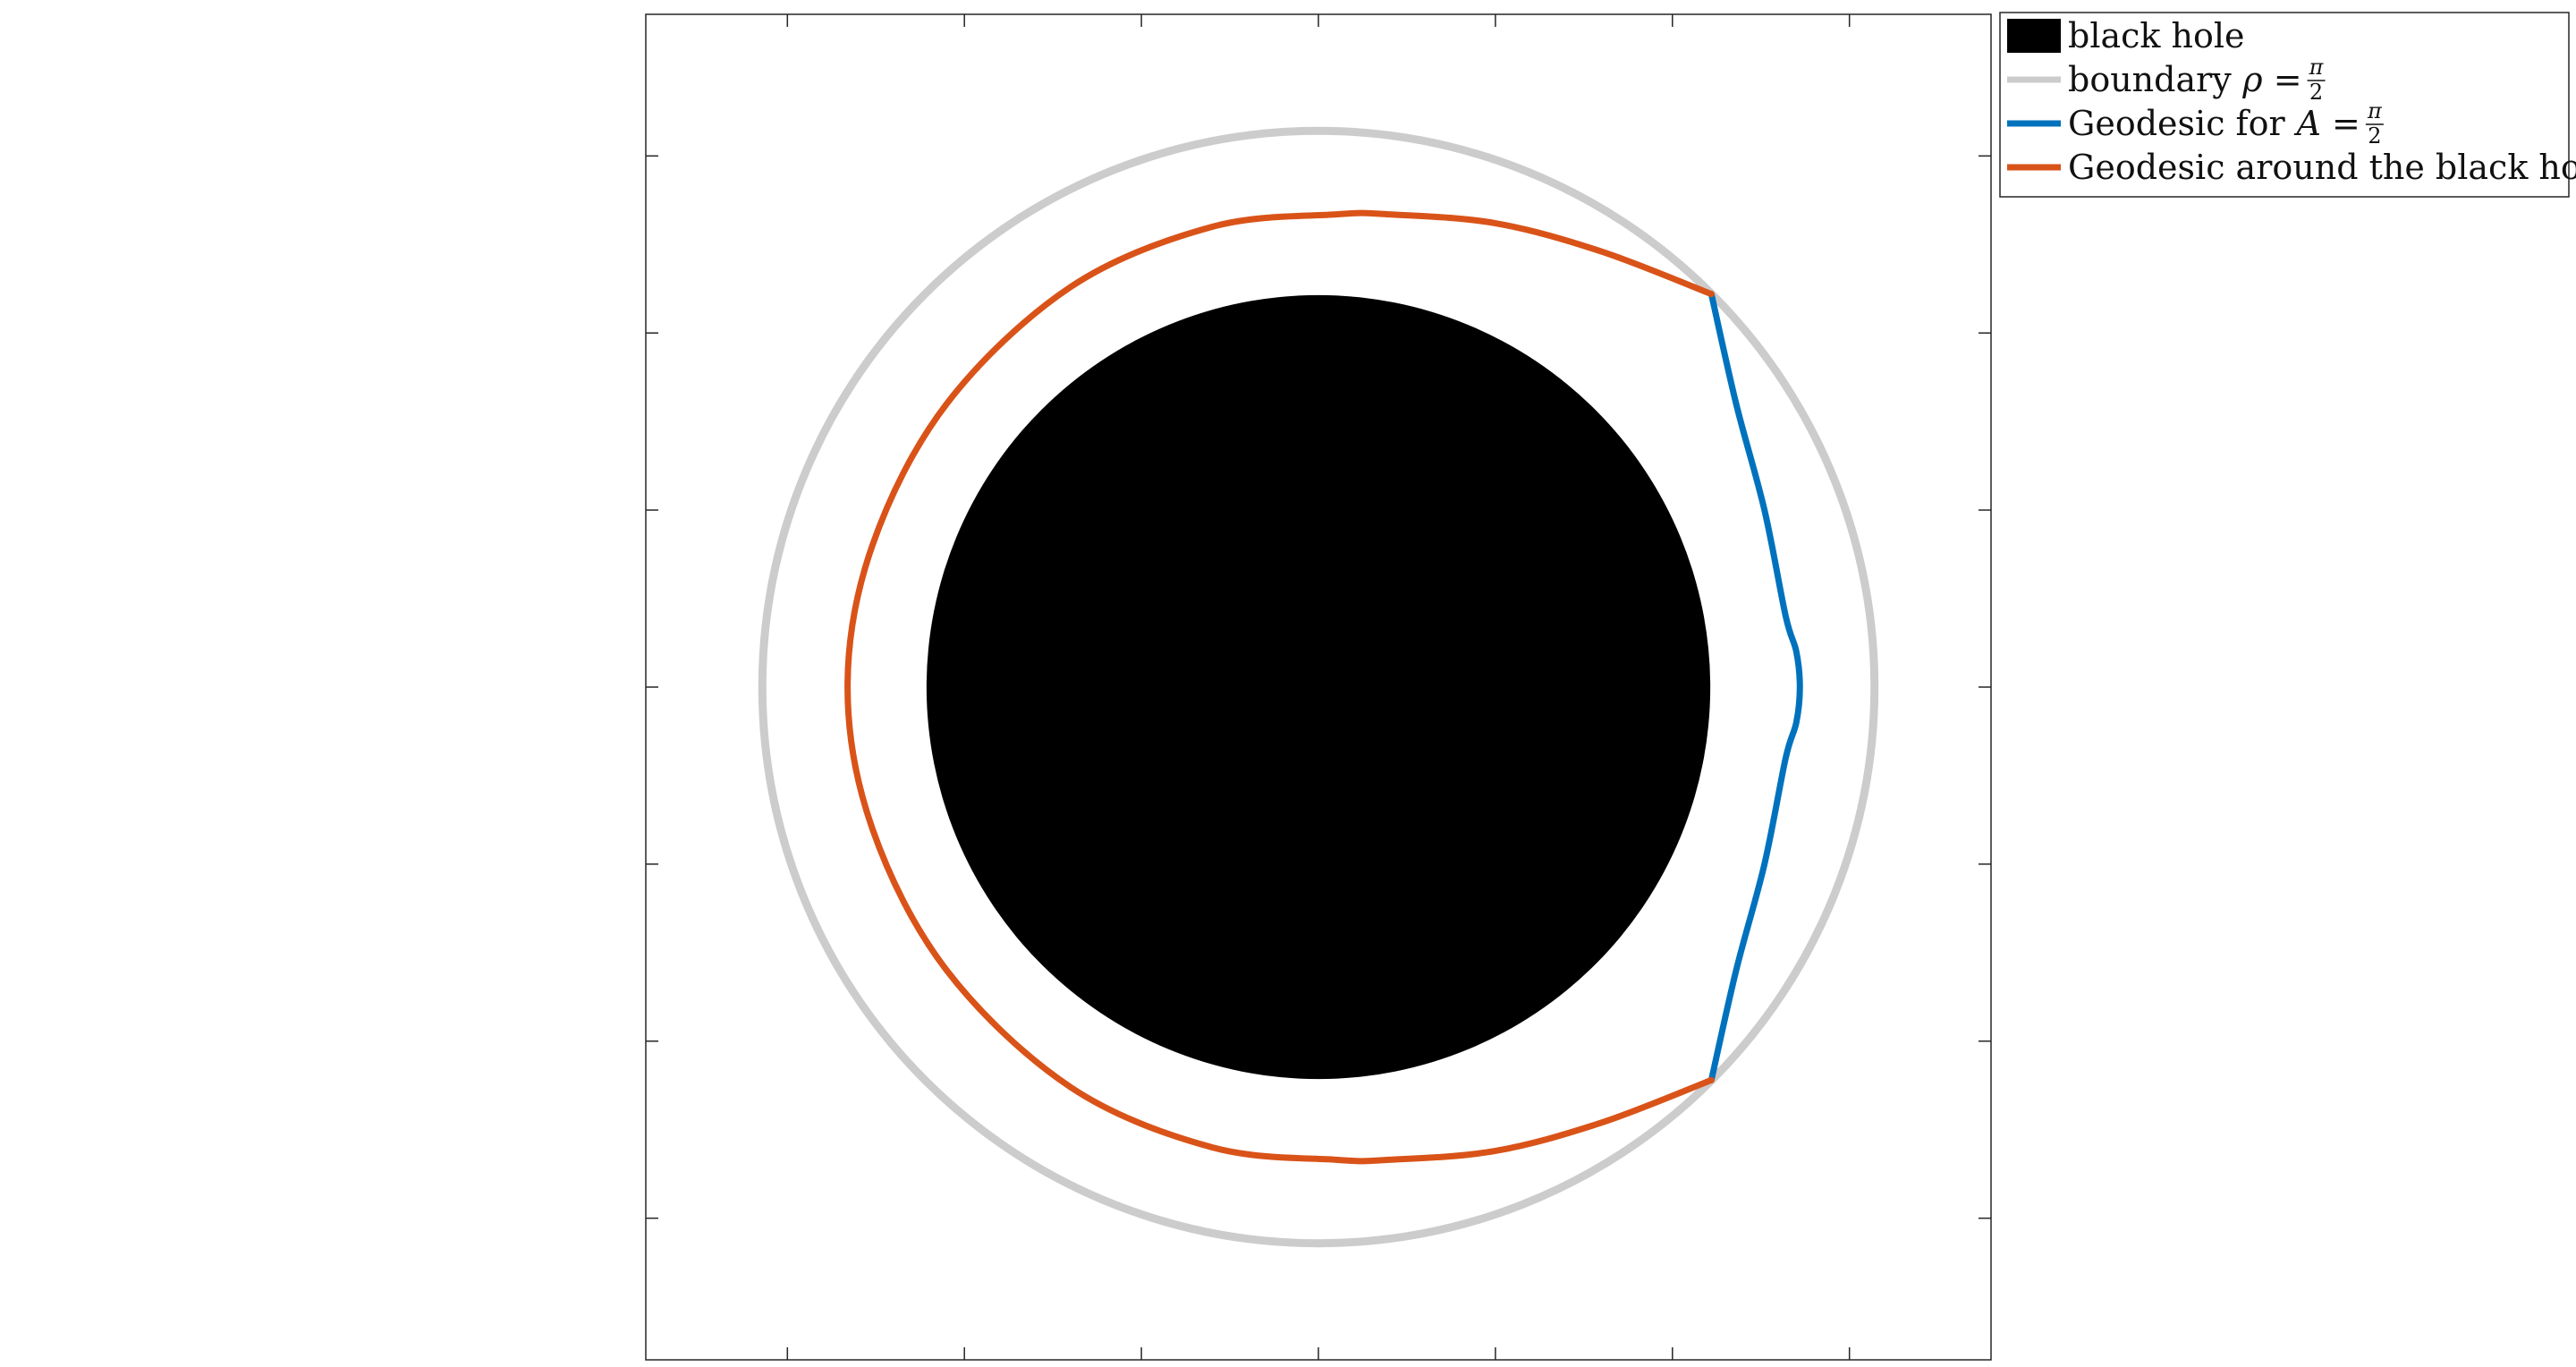  What do you see at coordinates (2271, 79) in the screenshot?
I see `legend-math-text: ρ =` at bounding box center [2271, 79].